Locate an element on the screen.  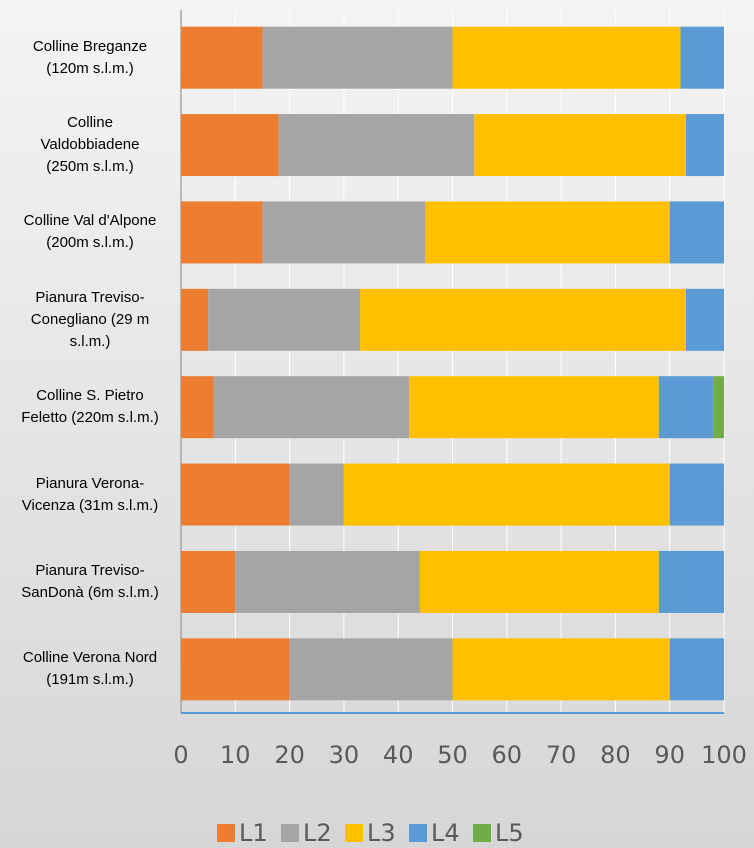
y-tick-label: Pianura Treviso-SanDonà (6m s.l.m.) is located at coordinates (90, 581).